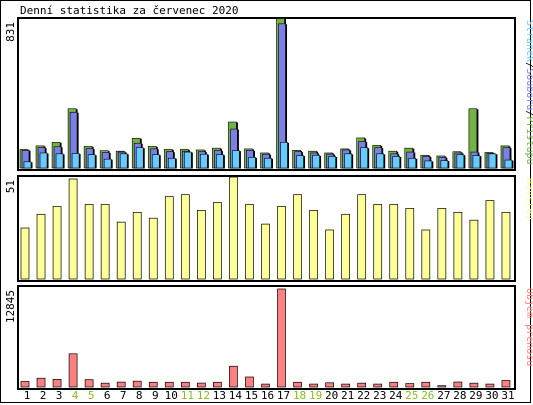  Describe the element at coordinates (379, 395) in the screenshot. I see `x-label-day-23: 23` at that location.